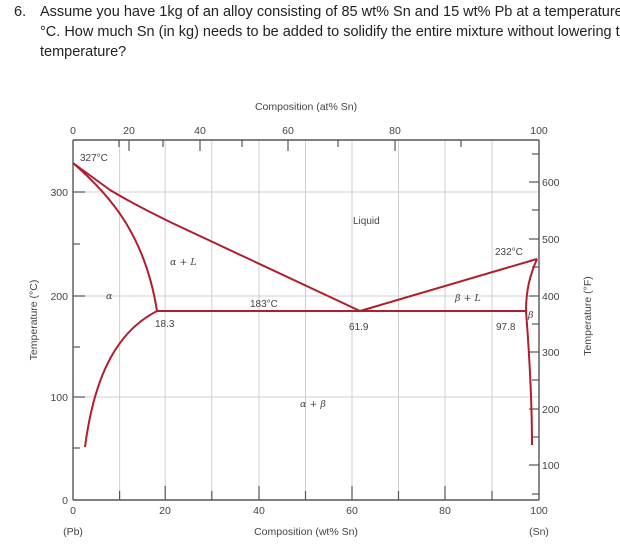  Describe the element at coordinates (539, 532) in the screenshot. I see `svg-text: (Sn)` at that location.